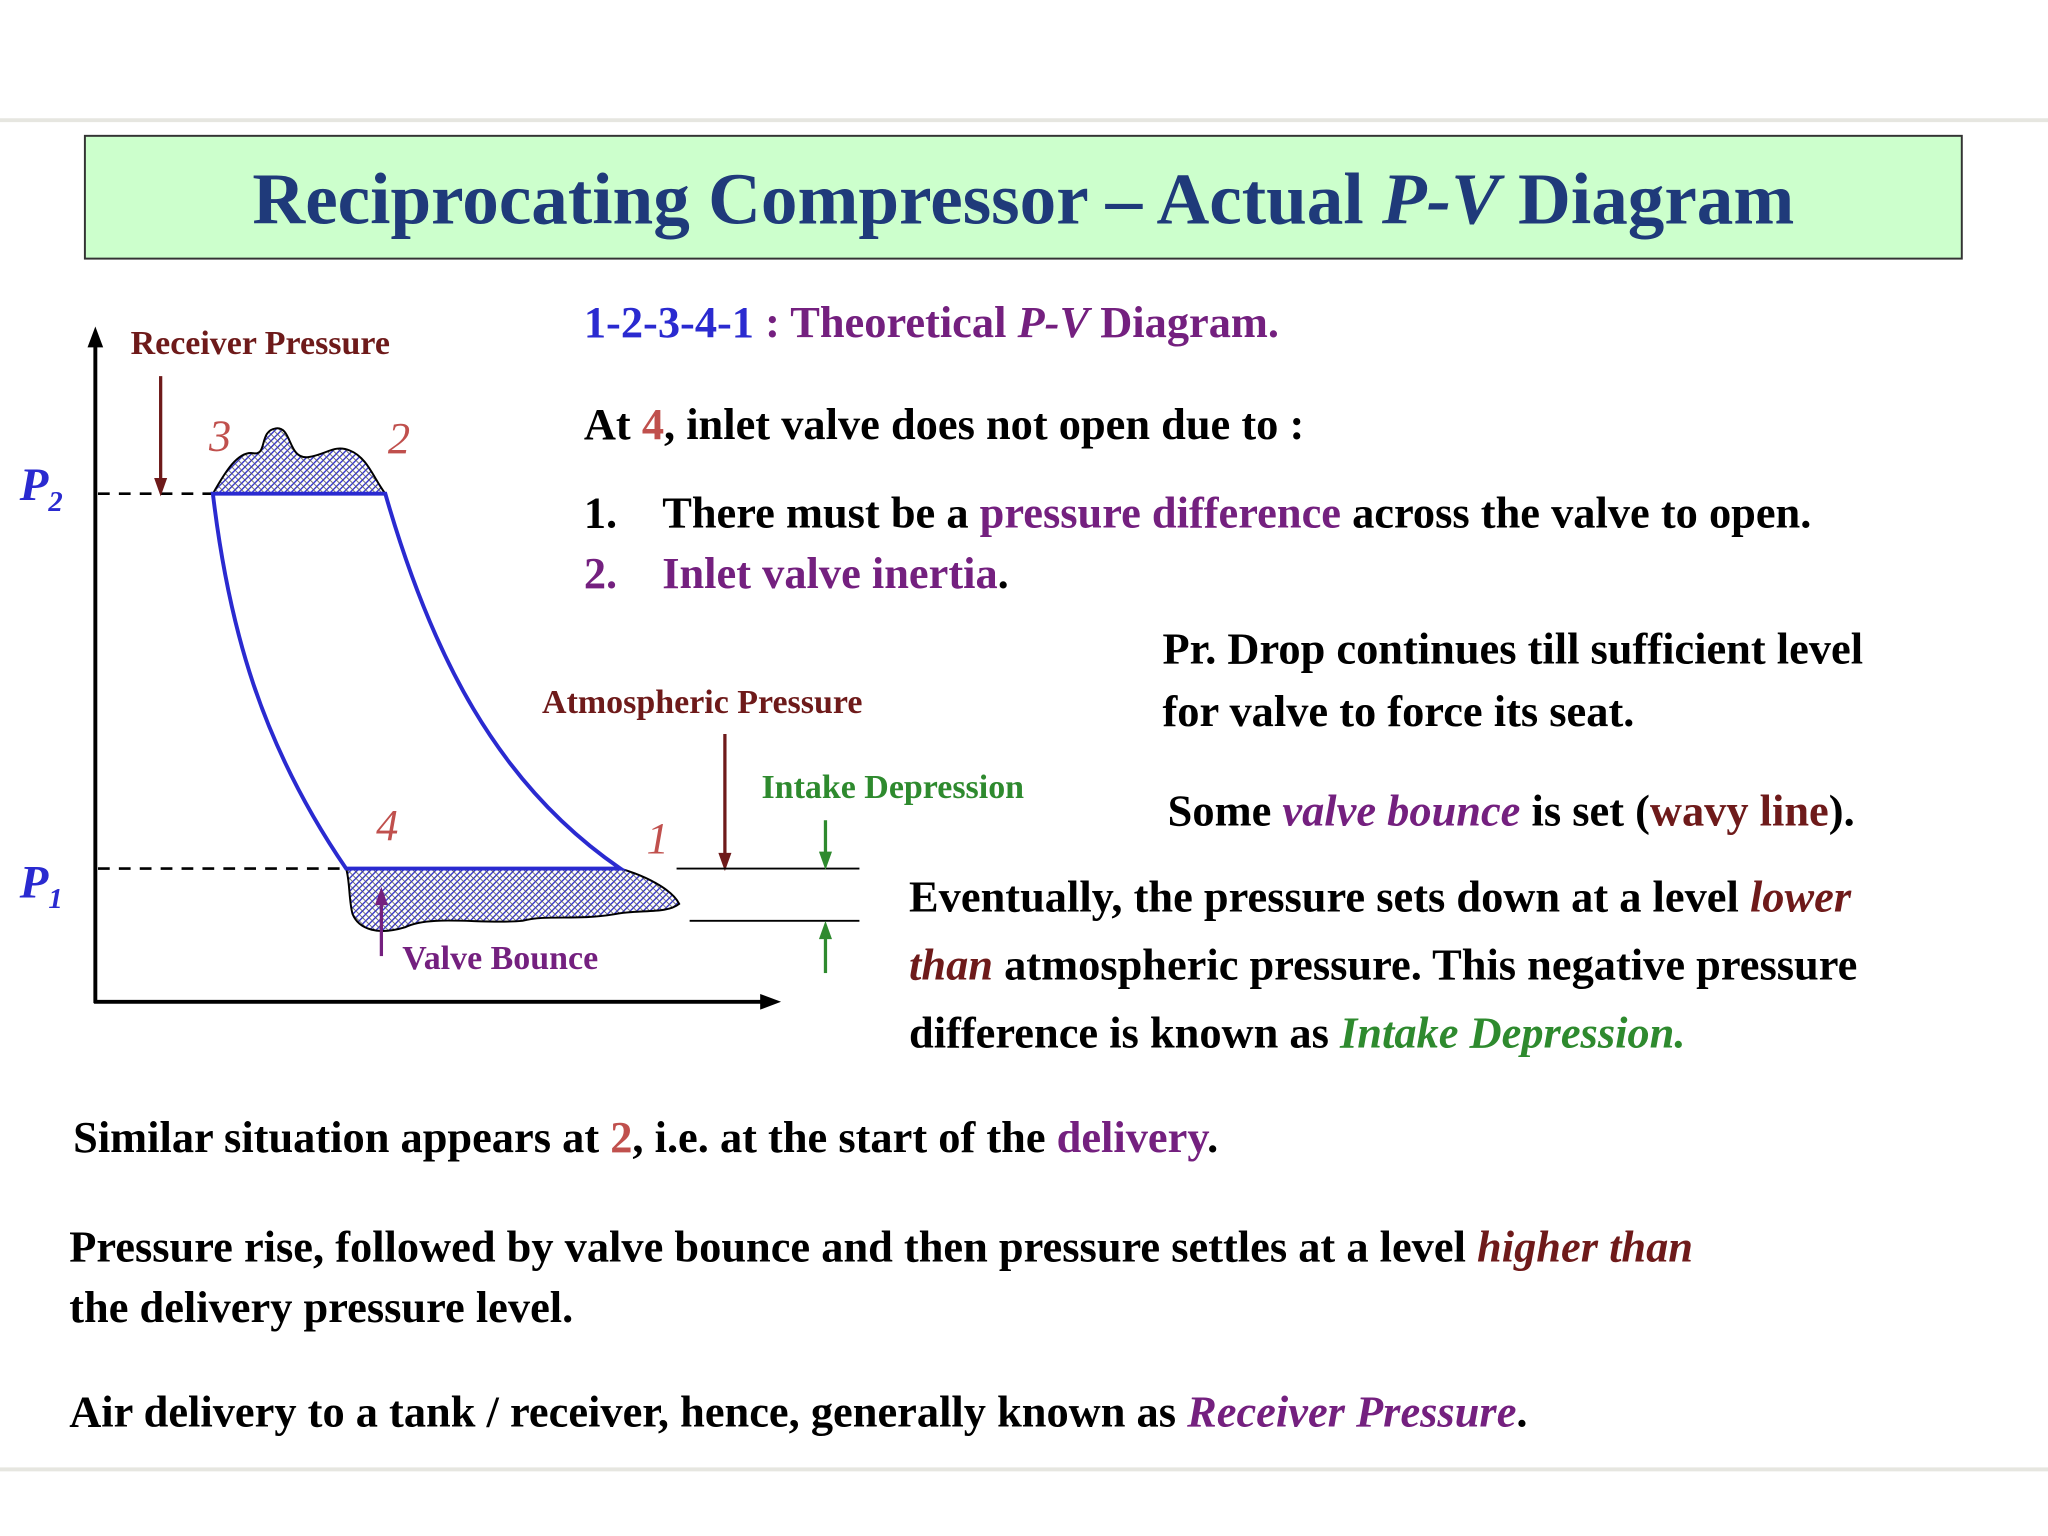  What do you see at coordinates (771, 1001) in the screenshot?
I see `x-axis-arrow` at bounding box center [771, 1001].